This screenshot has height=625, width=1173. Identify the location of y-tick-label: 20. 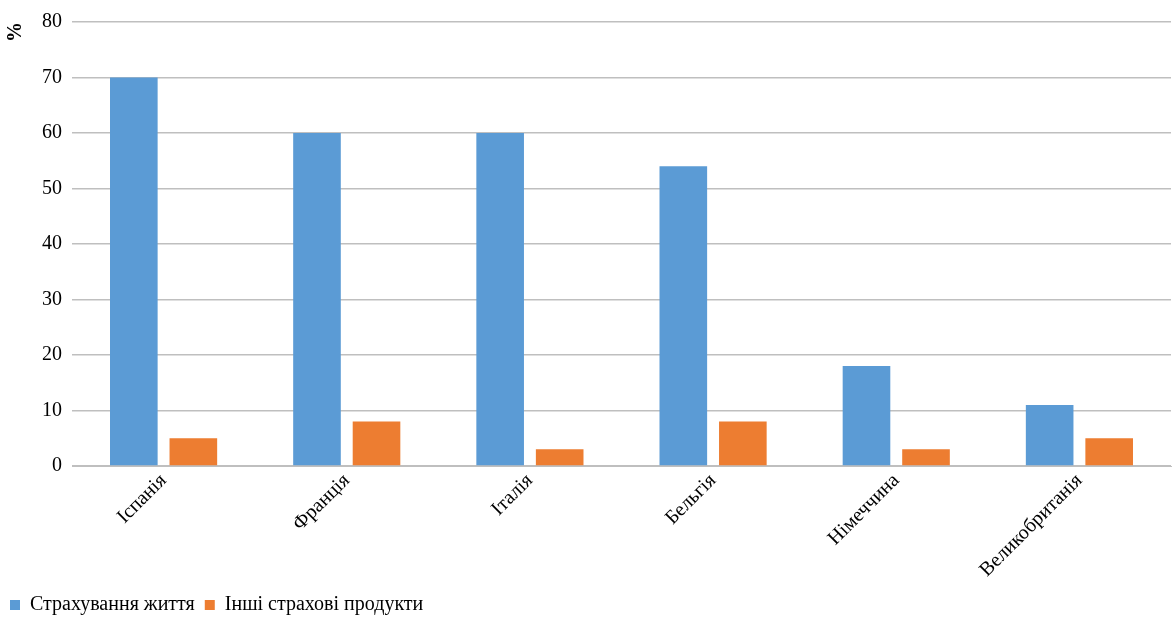
(52, 353).